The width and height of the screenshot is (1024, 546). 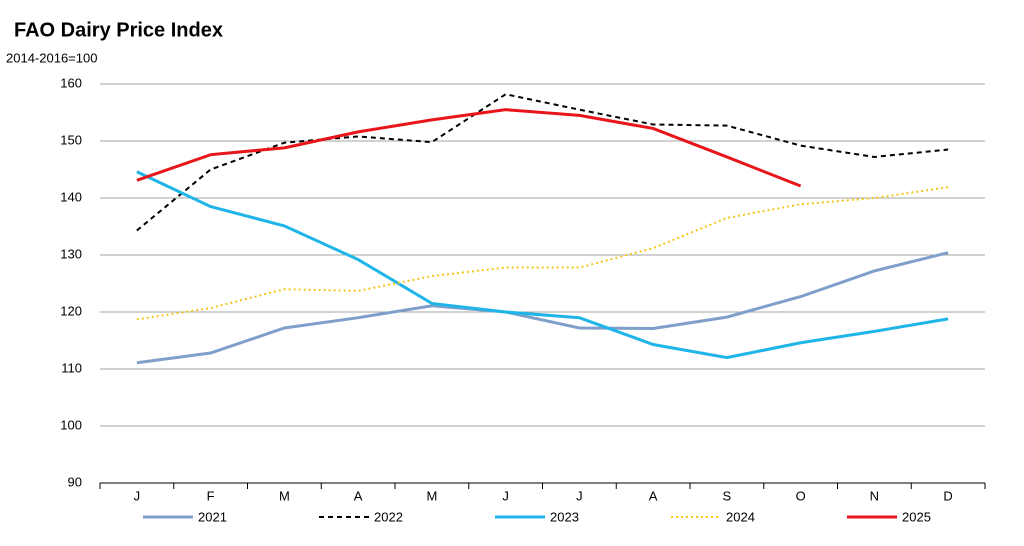 I want to click on y-tick-label: 140, so click(x=71, y=196).